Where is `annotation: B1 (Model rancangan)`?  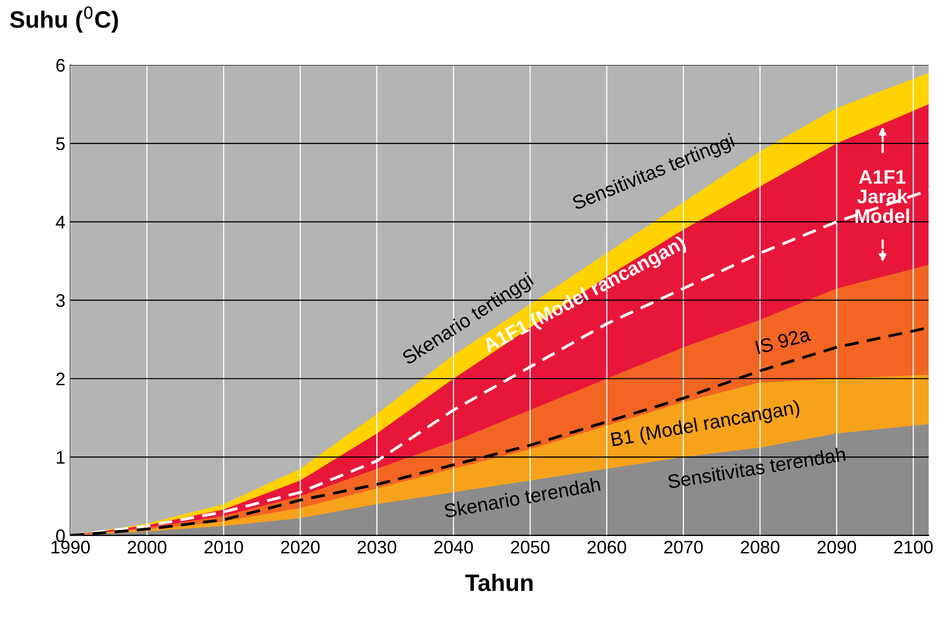
annotation: B1 (Model rancangan) is located at coordinates (705, 422).